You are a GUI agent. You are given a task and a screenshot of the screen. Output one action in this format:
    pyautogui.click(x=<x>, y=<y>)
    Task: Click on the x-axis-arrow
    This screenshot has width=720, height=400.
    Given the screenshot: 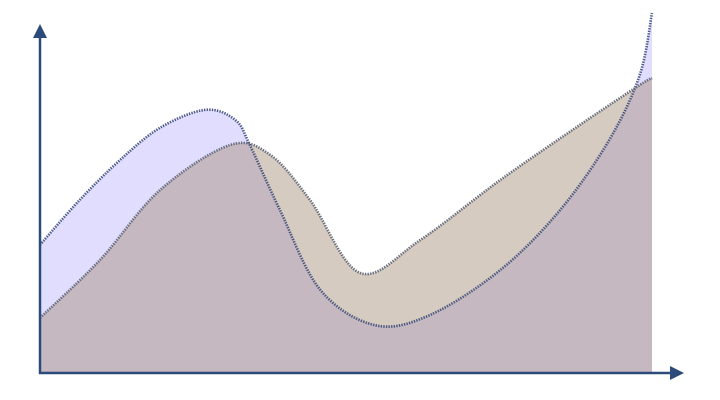 What is the action you would take?
    pyautogui.click(x=677, y=373)
    